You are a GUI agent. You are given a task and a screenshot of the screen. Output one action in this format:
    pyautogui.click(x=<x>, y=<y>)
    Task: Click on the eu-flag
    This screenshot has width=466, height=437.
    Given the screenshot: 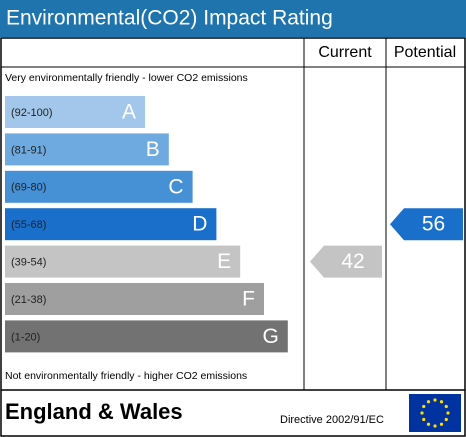 What is the action you would take?
    pyautogui.click(x=435, y=413)
    